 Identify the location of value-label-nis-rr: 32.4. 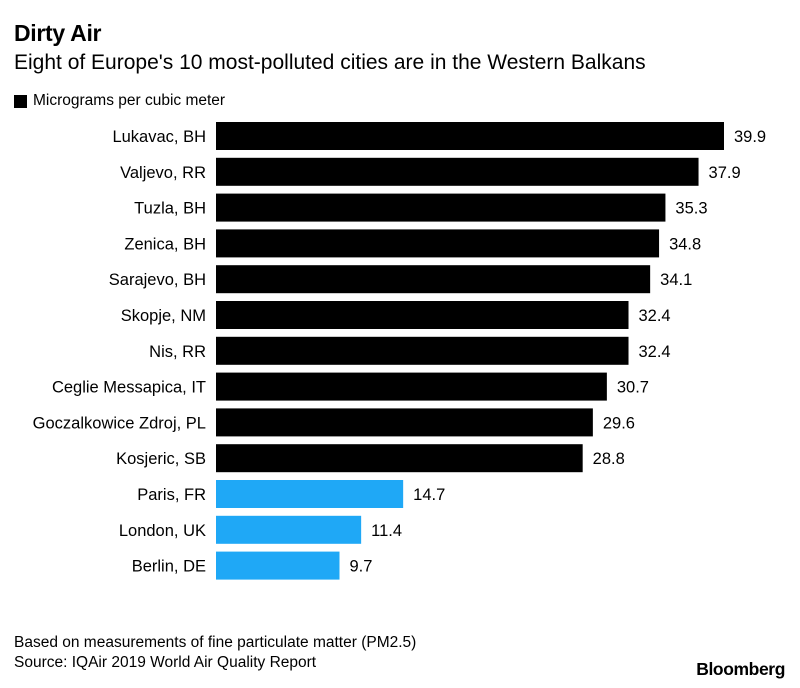
(655, 352).